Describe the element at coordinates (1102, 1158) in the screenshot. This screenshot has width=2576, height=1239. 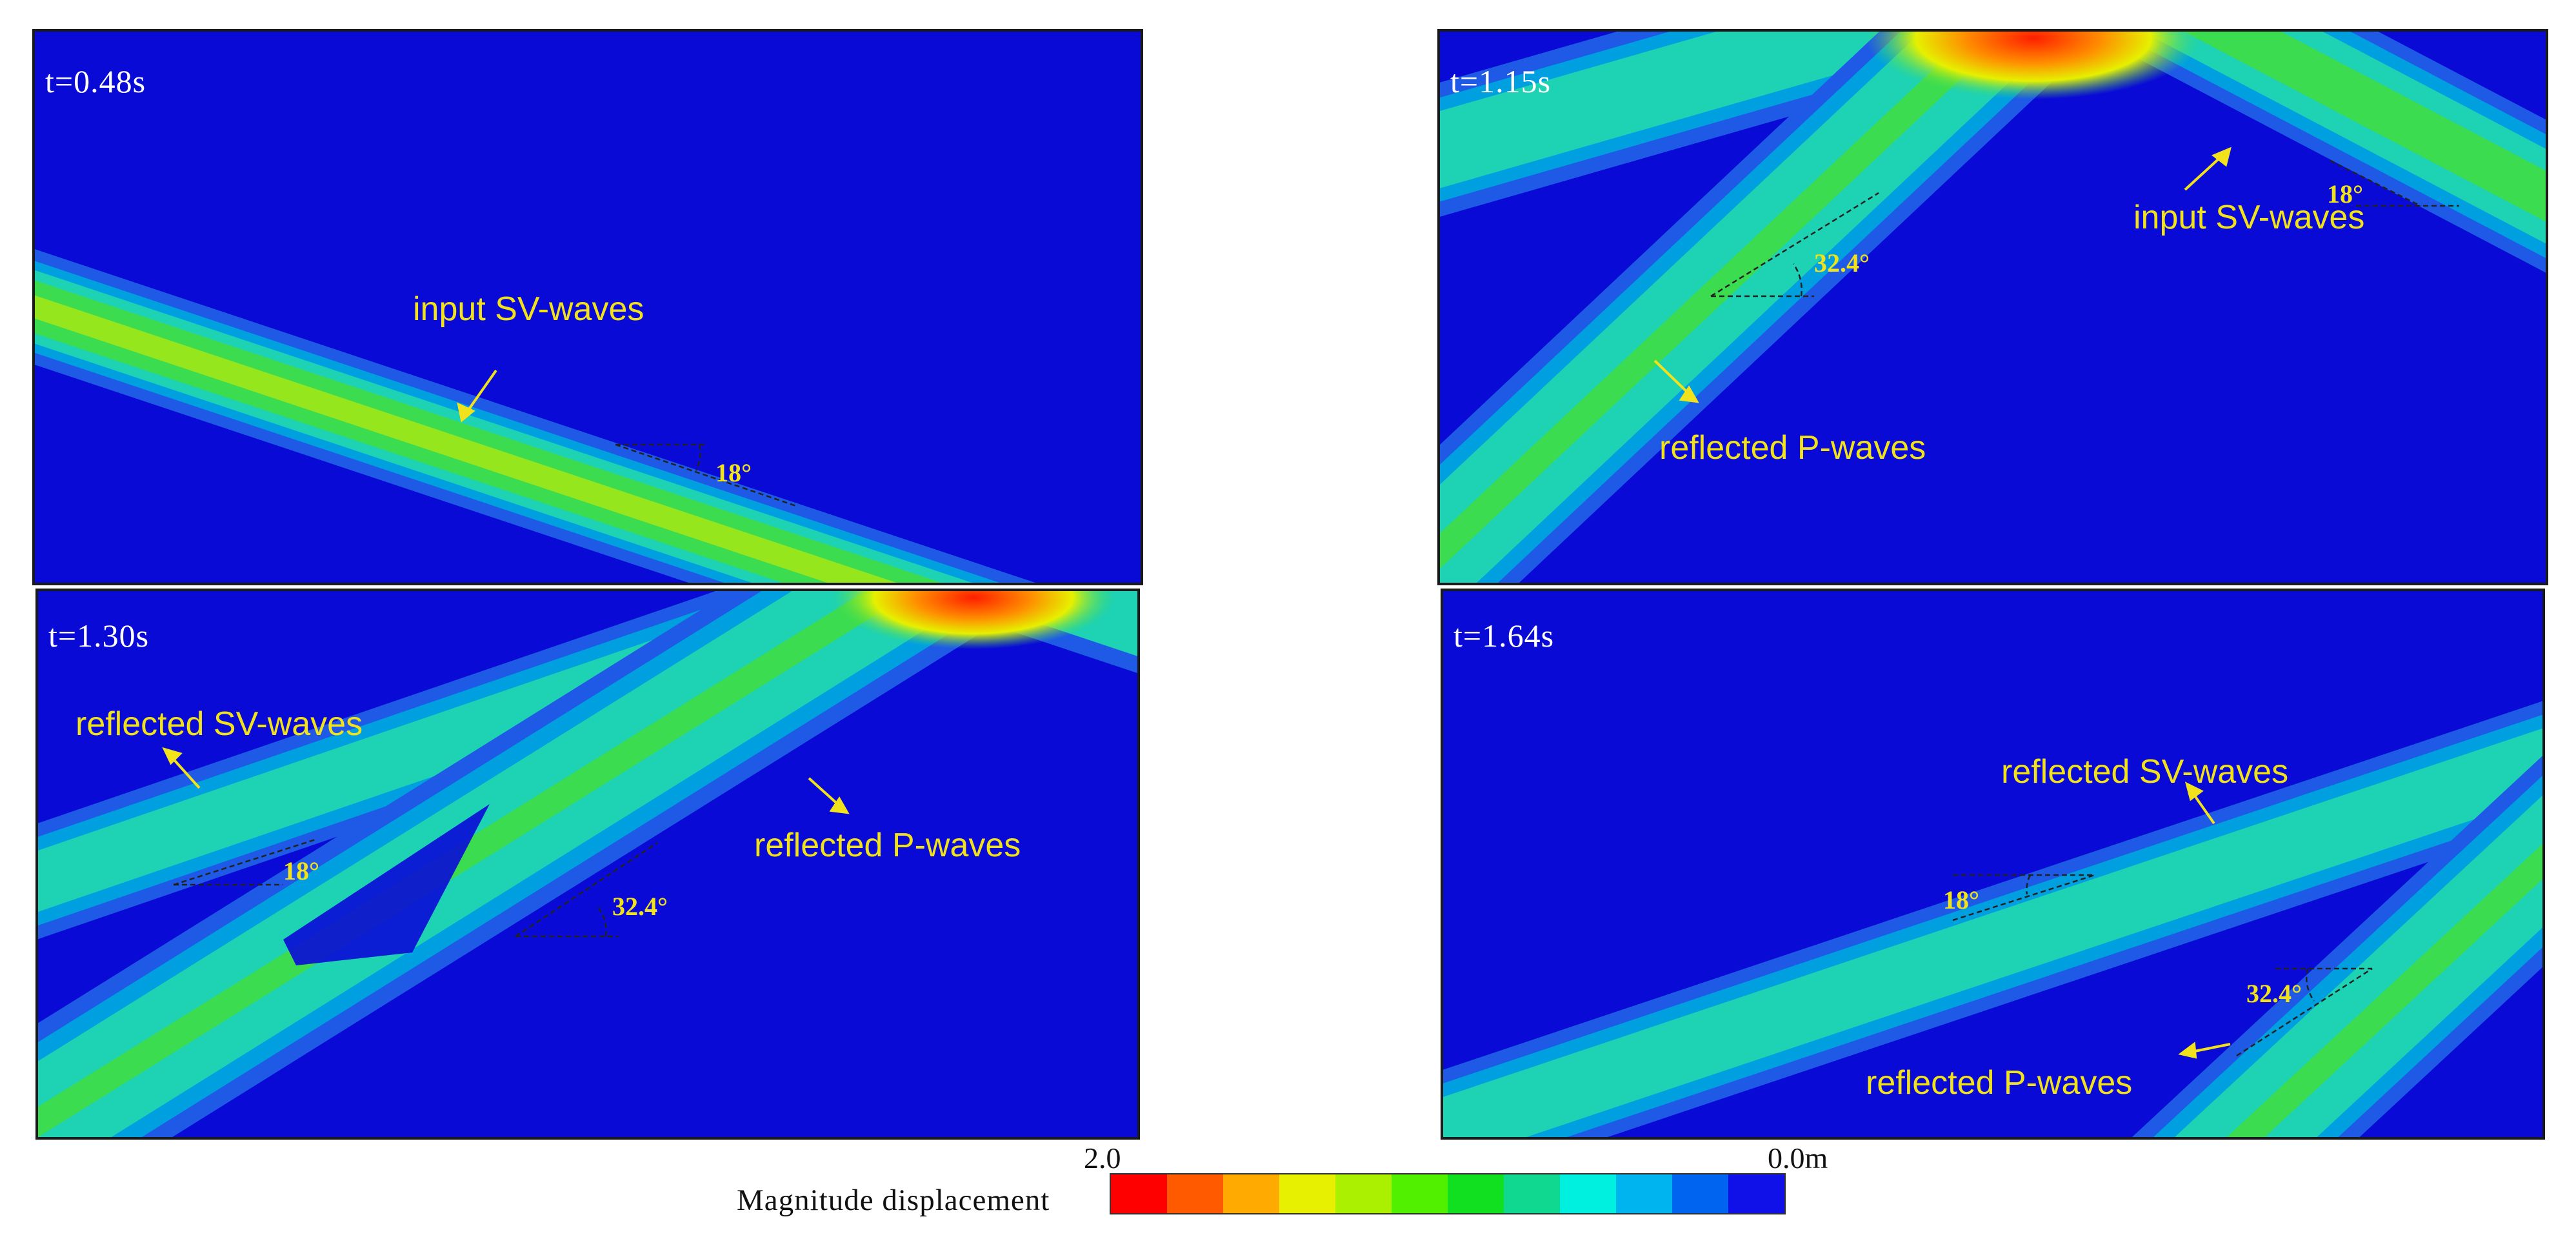
I see `colorbar-max-label: 2.0` at that location.